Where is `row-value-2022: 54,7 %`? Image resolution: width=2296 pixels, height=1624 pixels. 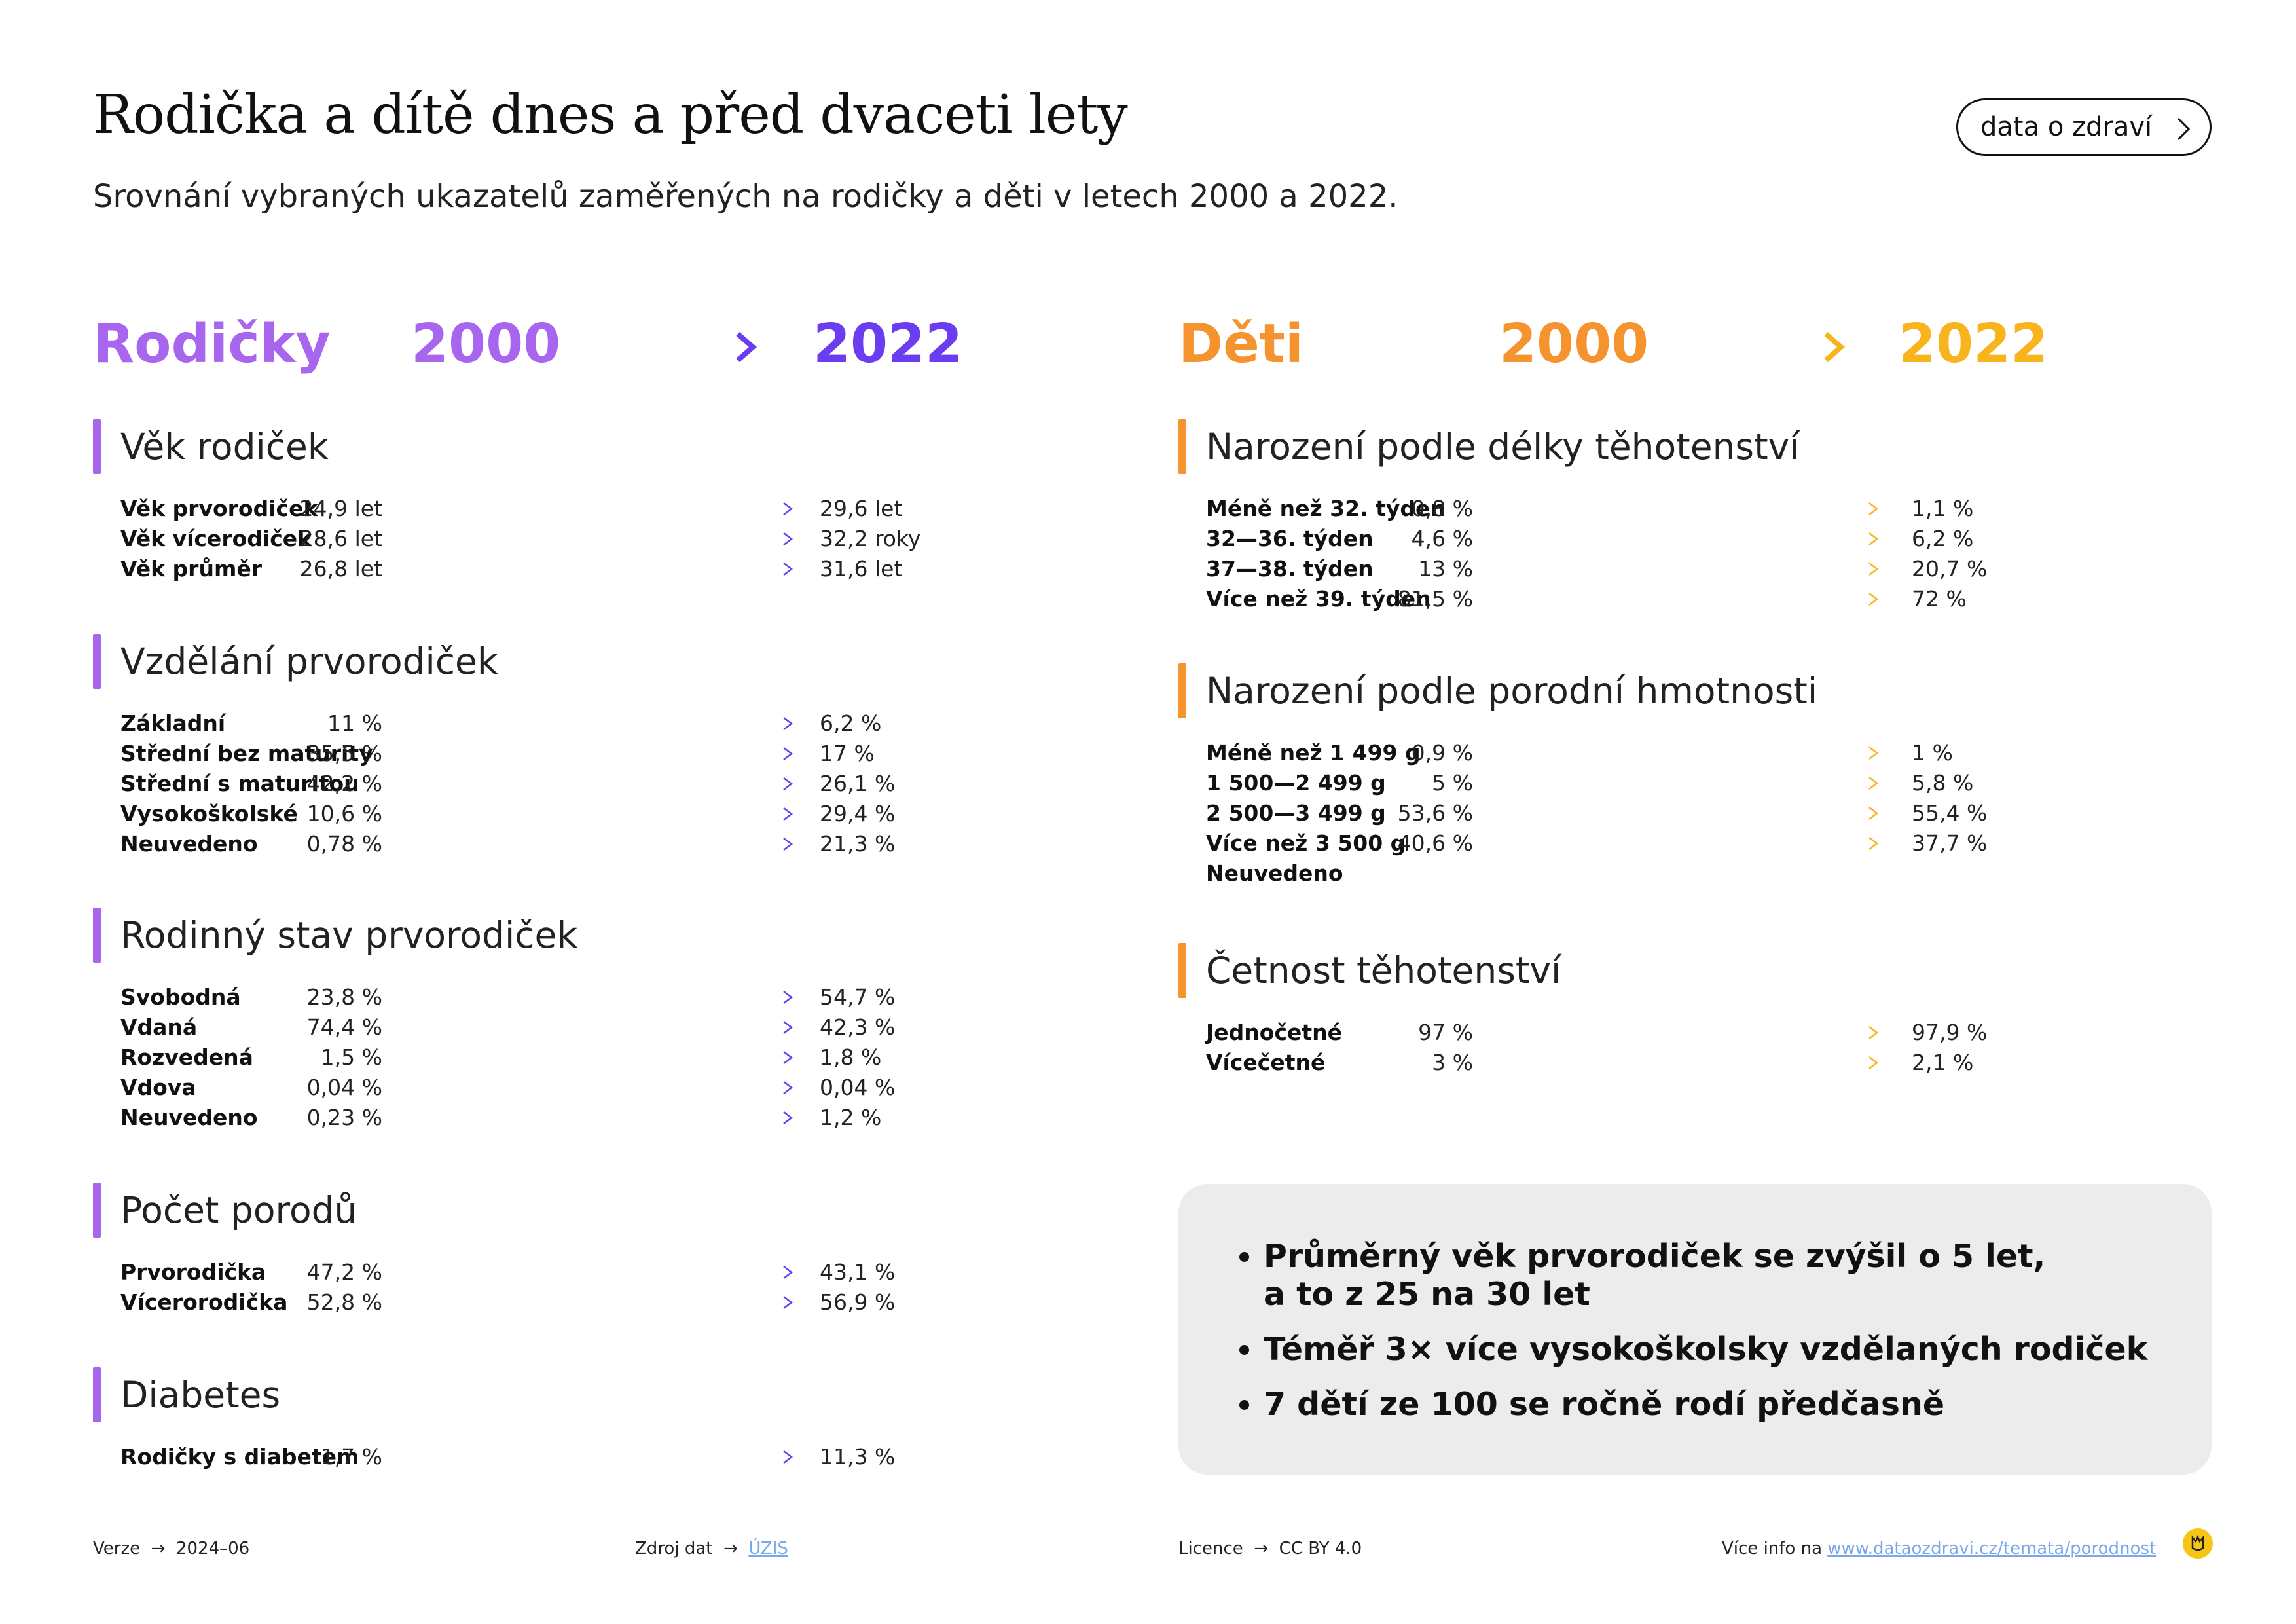
row-value-2022: 54,7 % is located at coordinates (858, 997).